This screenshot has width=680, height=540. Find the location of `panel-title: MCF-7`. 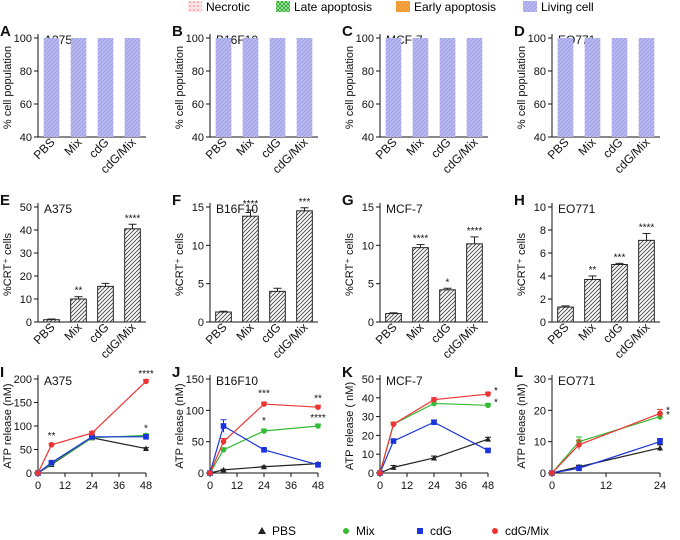

panel-title: MCF-7 is located at coordinates (404, 209).